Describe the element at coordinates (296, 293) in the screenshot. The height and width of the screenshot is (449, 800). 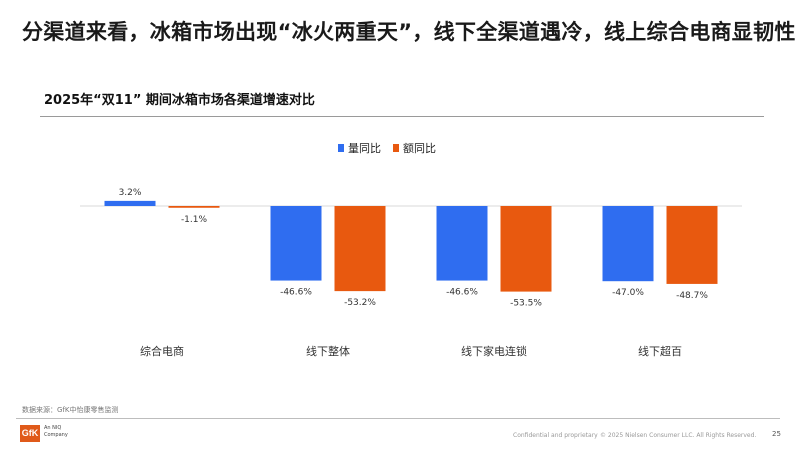
I see `data-label-volume-1: -46.6%` at that location.